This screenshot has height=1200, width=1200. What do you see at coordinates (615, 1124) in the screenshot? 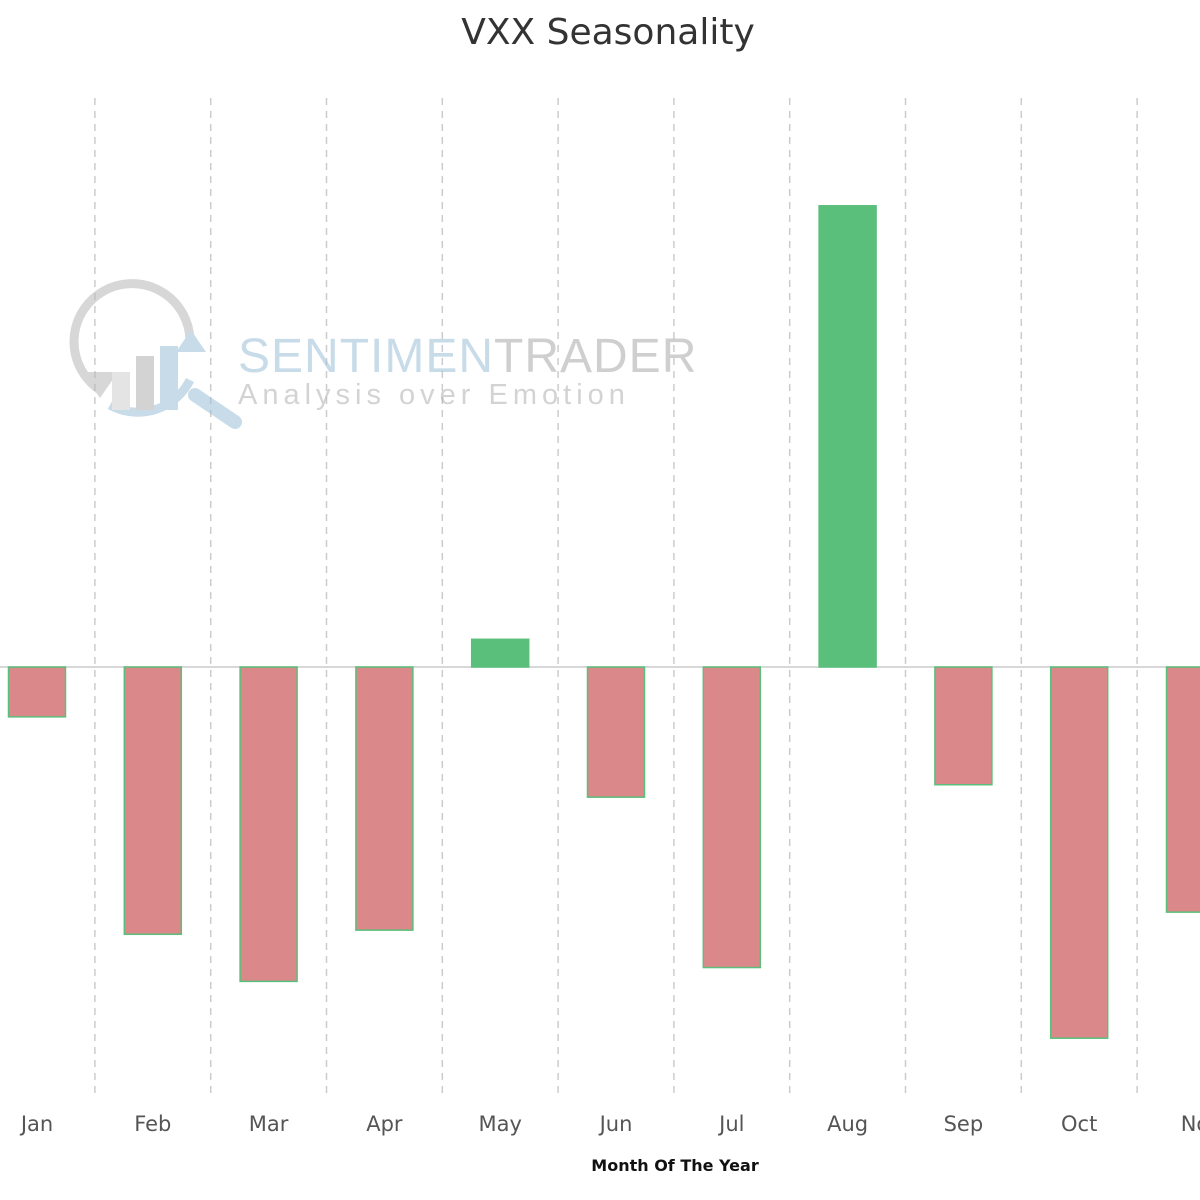
I see `x-tick-label: Jun` at bounding box center [615, 1124].